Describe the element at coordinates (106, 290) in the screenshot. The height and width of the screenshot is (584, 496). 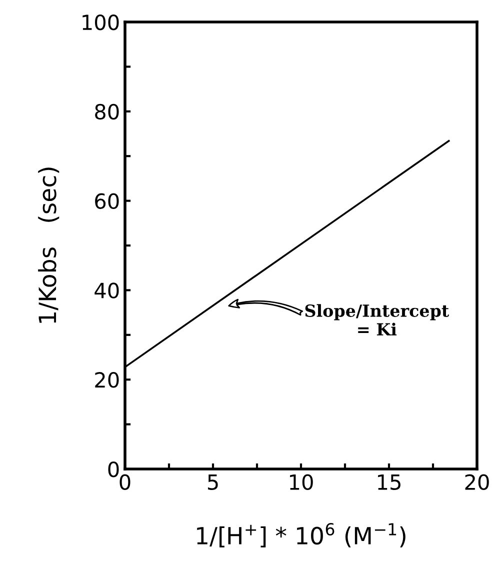
I see `y-tick-label: 40` at that location.